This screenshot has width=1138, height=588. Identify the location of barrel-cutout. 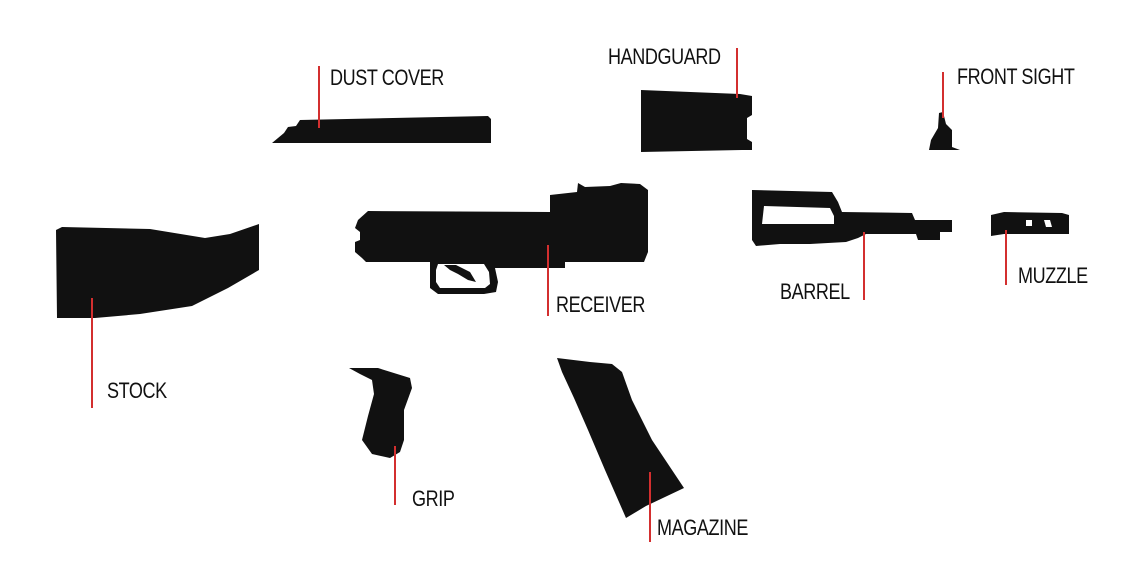
(798, 215).